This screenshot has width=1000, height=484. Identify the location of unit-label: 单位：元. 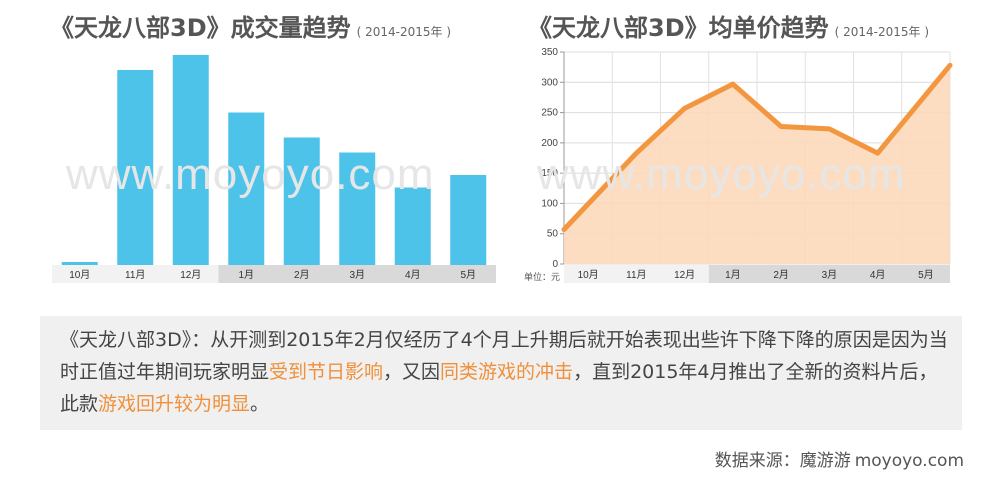
(542, 276).